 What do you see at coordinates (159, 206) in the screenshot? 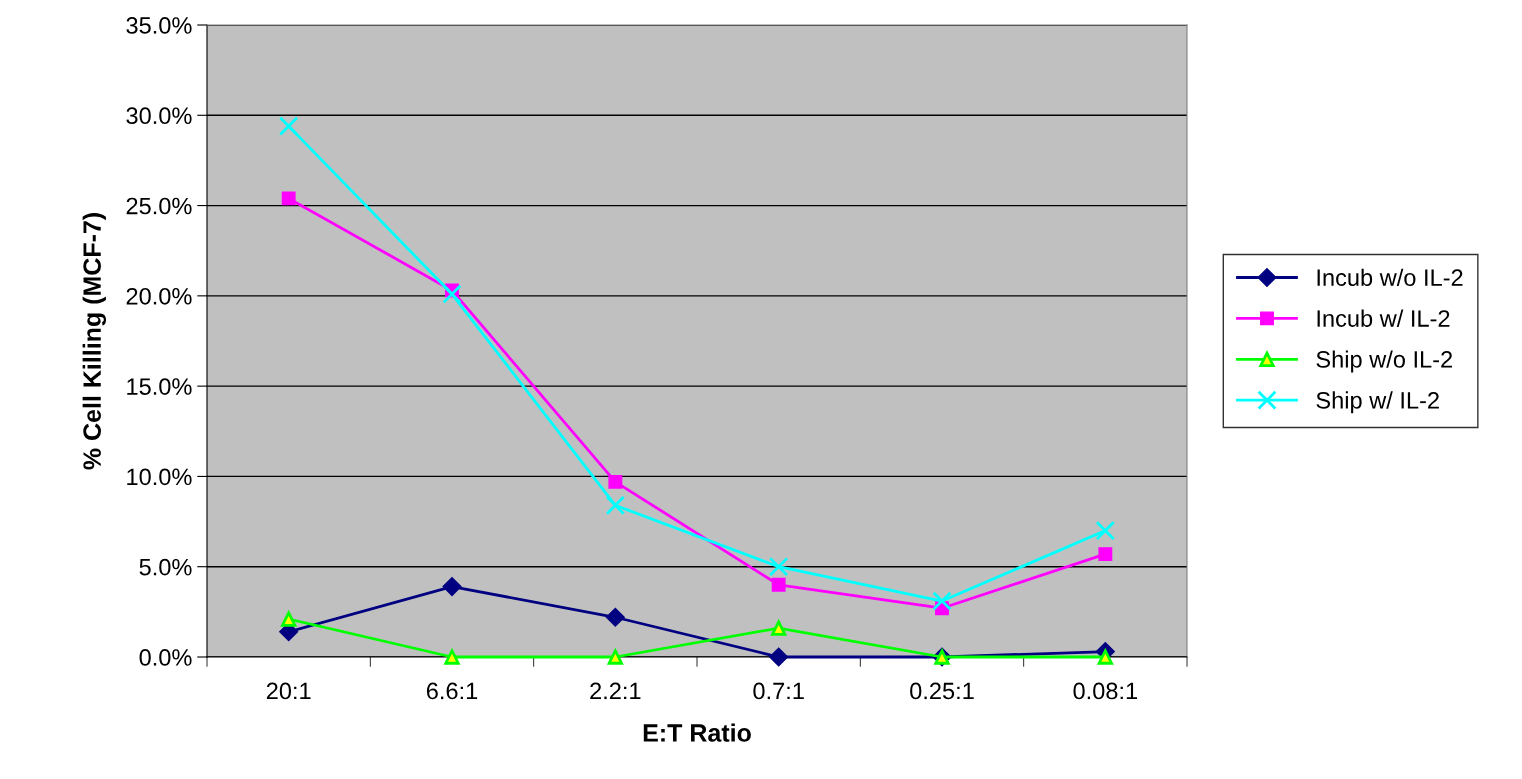
I see `y-tick-label: 25.0%` at bounding box center [159, 206].